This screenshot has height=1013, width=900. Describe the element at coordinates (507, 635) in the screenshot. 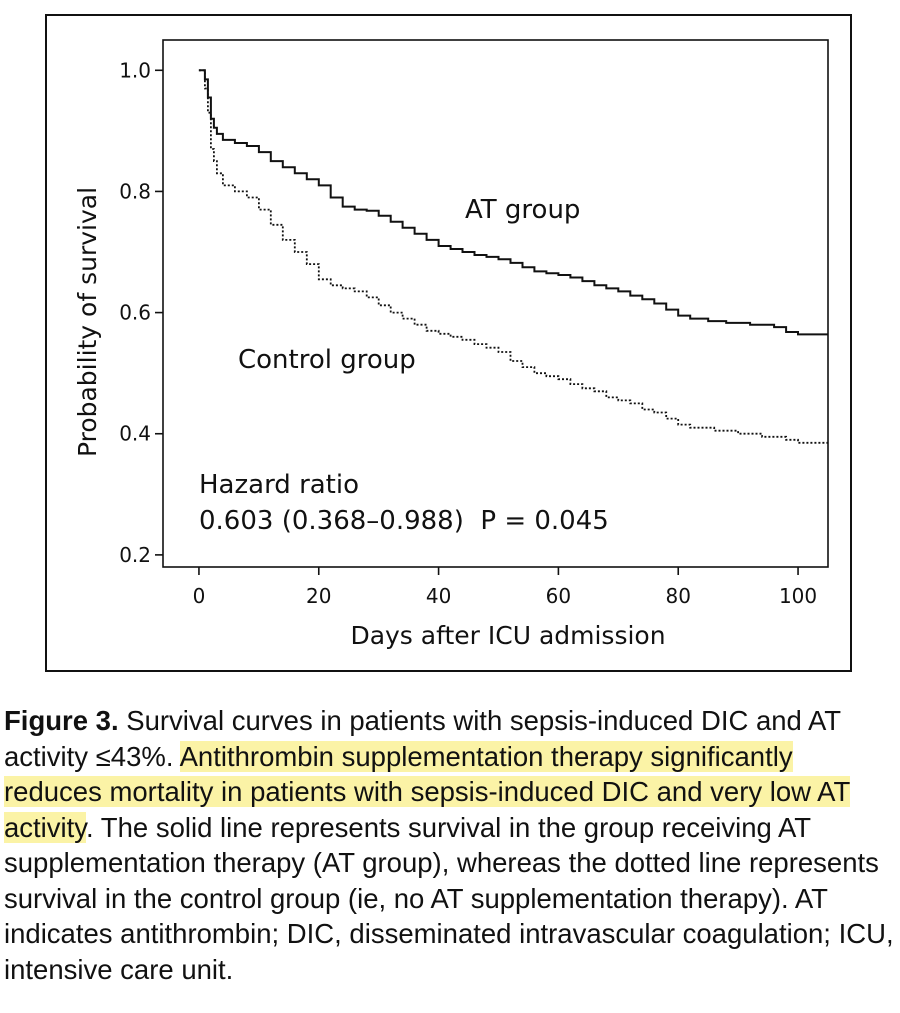

I see `x-axis-label: Days after ICU admission` at that location.